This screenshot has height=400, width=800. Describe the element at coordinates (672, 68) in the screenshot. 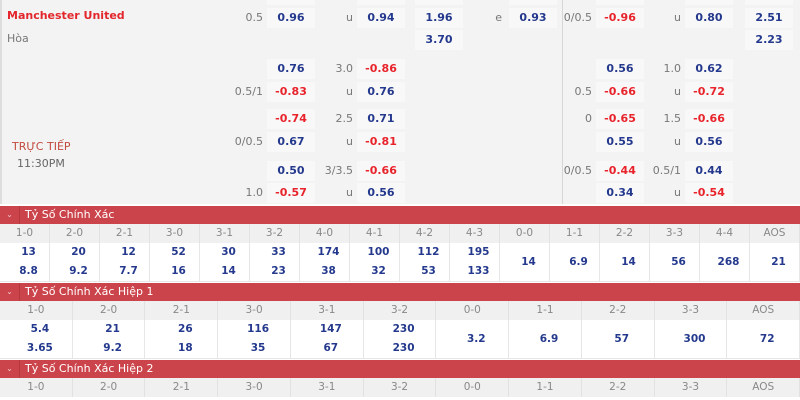

I see `odds-line-label: 1.0` at that location.